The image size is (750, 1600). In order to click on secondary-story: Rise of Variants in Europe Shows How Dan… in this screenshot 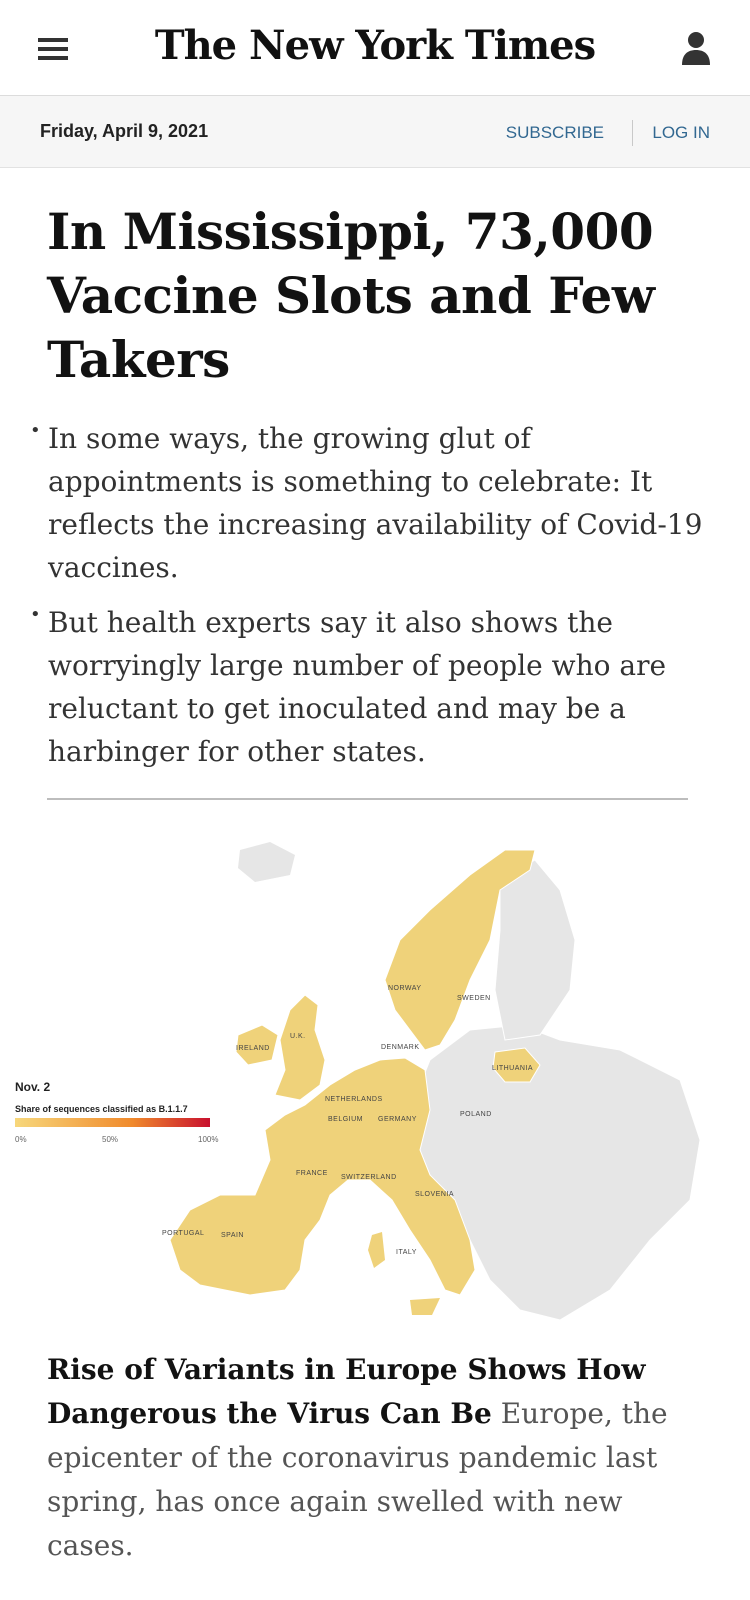, I will do `click(372, 1458)`.